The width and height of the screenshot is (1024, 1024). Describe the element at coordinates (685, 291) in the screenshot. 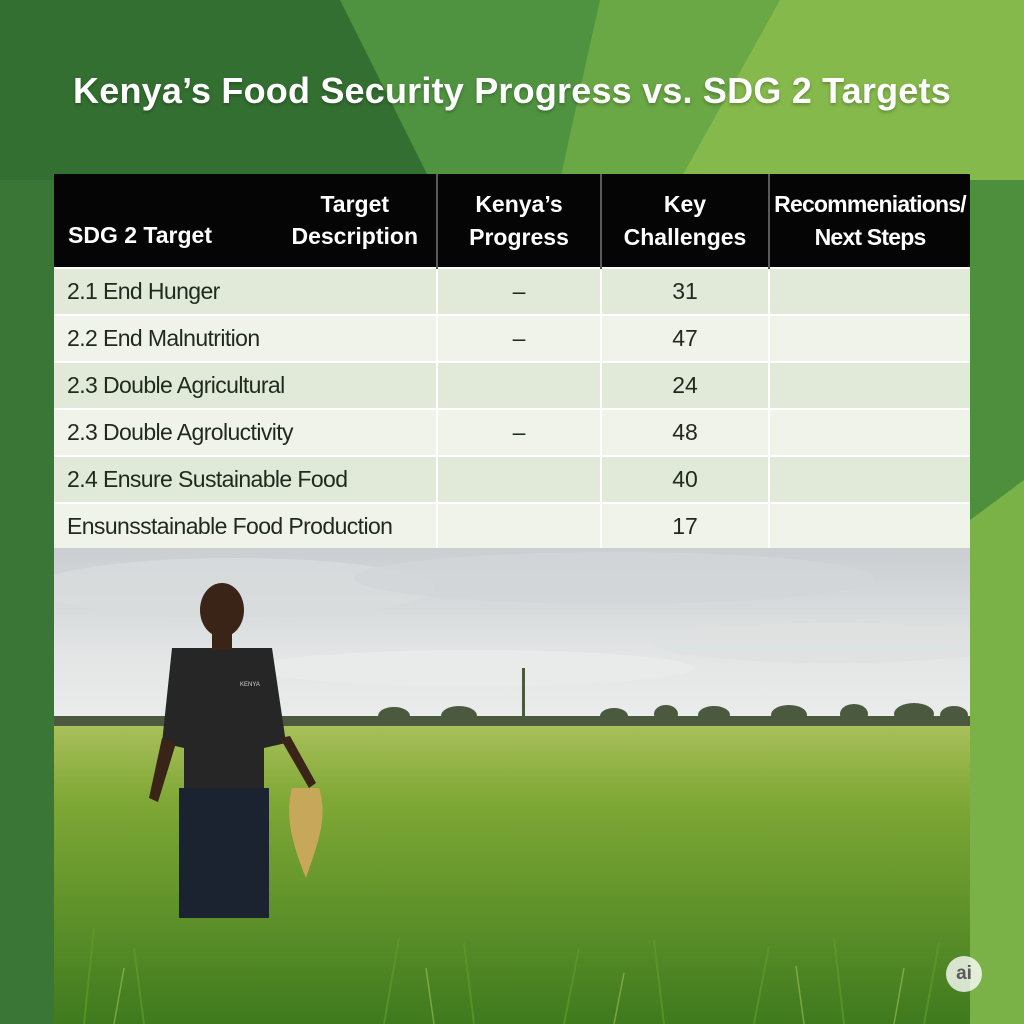

I see `cell-challenges: 31` at that location.